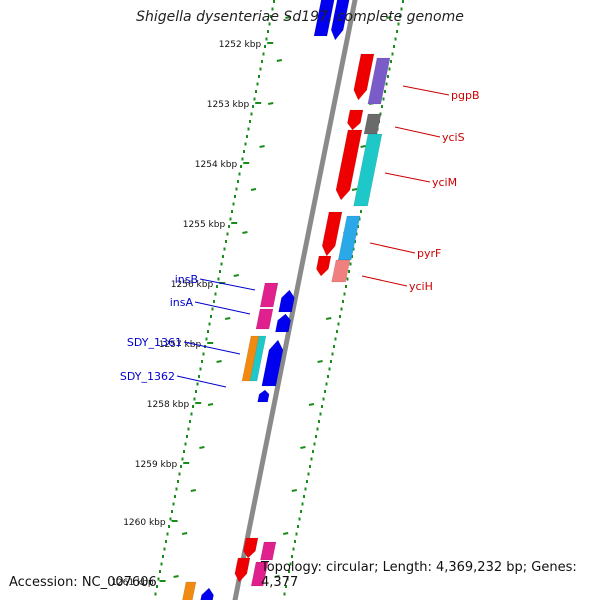 The width and height of the screenshot is (600, 600). I want to click on gene-label-insB: insB, so click(186, 279).